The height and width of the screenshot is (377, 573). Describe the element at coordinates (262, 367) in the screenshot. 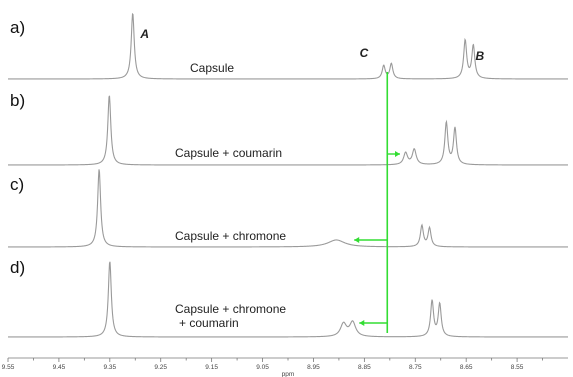

I see `x-tick-label: 9.05` at that location.